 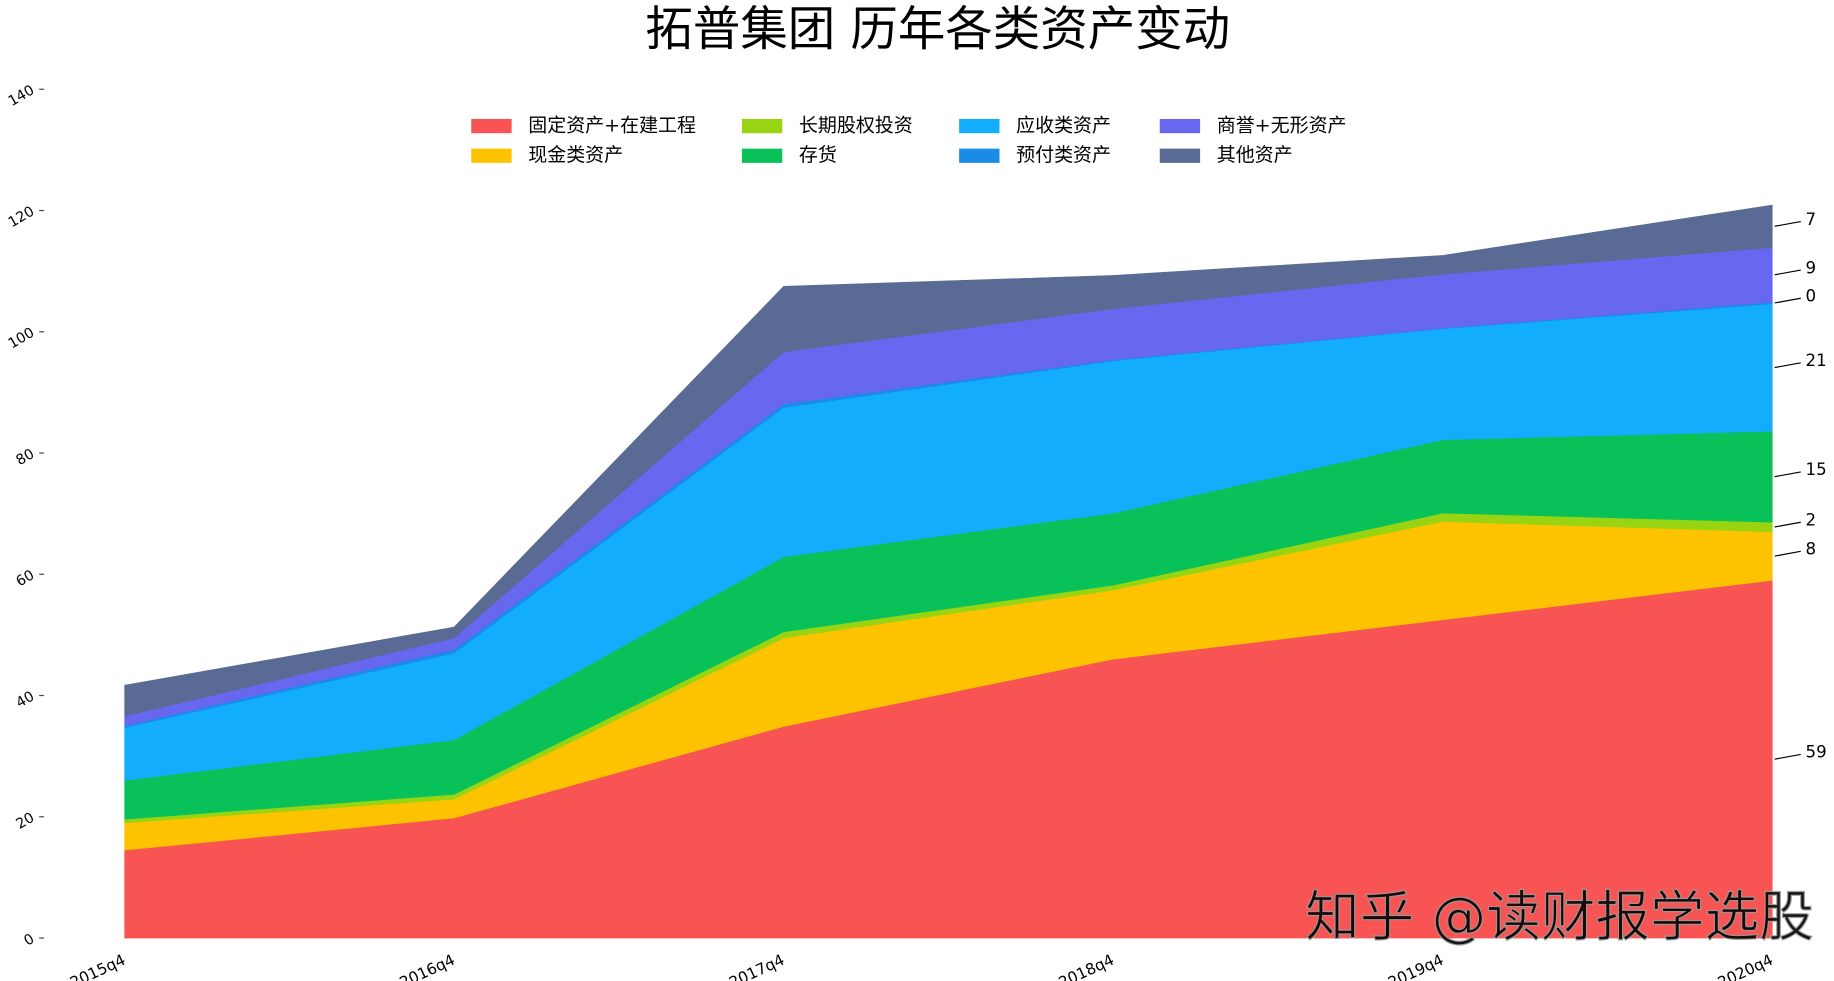 What do you see at coordinates (1816, 469) in the screenshot?
I see `value-label: 15` at bounding box center [1816, 469].